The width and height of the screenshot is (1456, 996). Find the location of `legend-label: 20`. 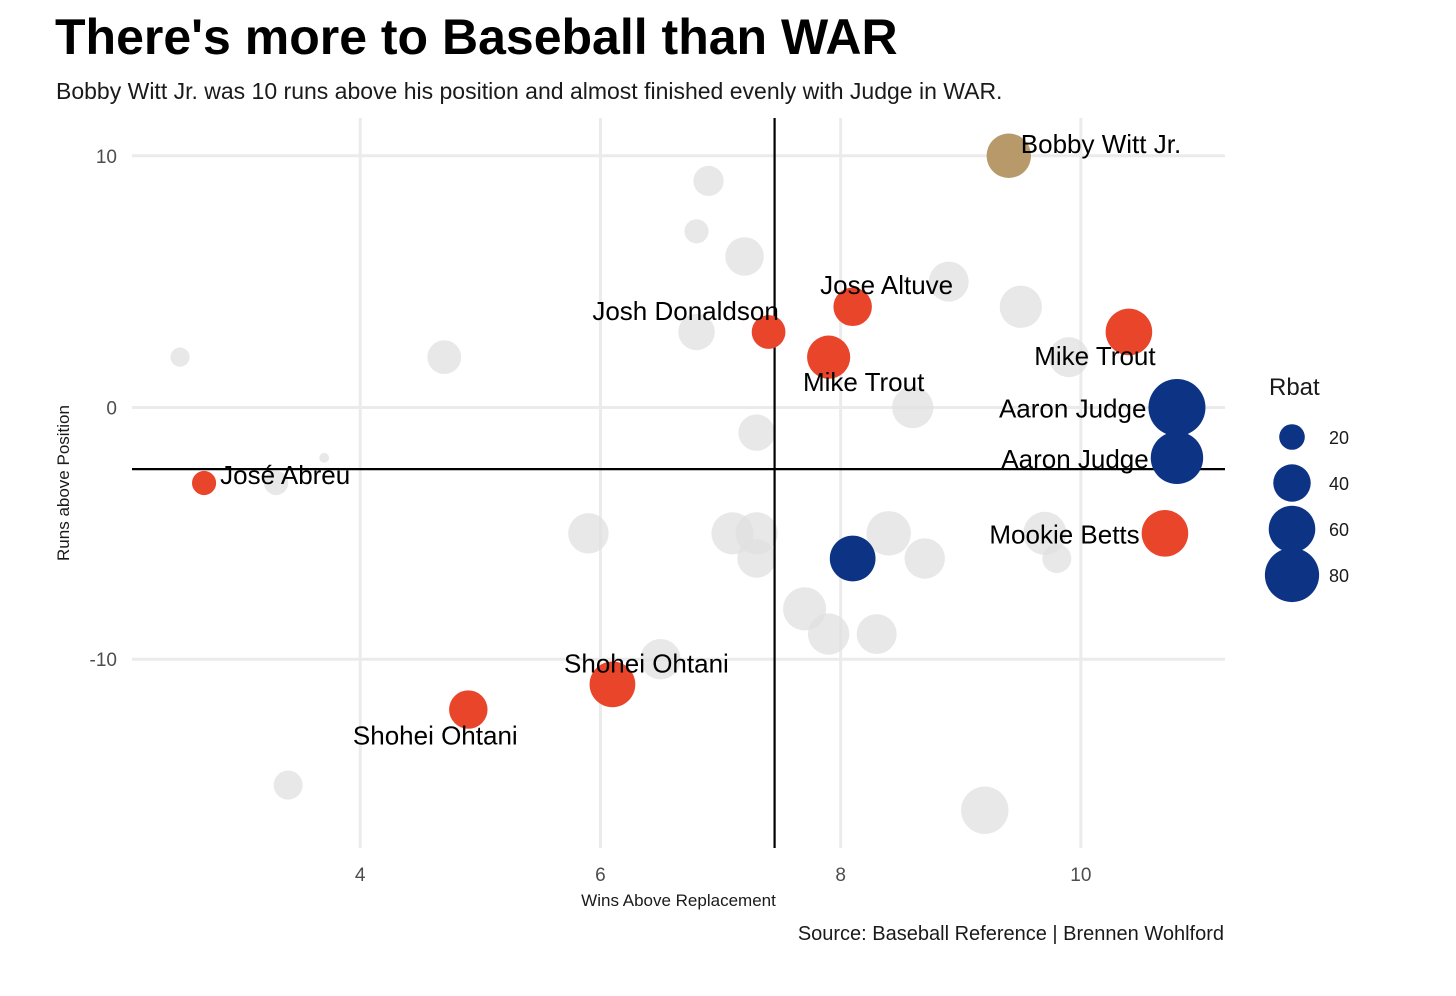

legend-label: 20 is located at coordinates (1339, 438).